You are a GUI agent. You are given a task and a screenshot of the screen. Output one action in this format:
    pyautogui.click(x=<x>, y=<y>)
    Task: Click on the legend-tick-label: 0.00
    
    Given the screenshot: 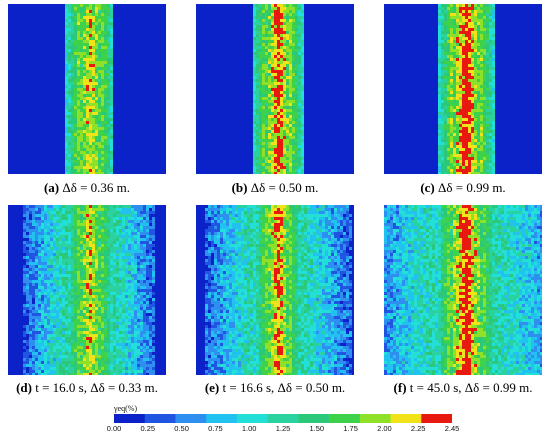 What is the action you would take?
    pyautogui.click(x=114, y=428)
    